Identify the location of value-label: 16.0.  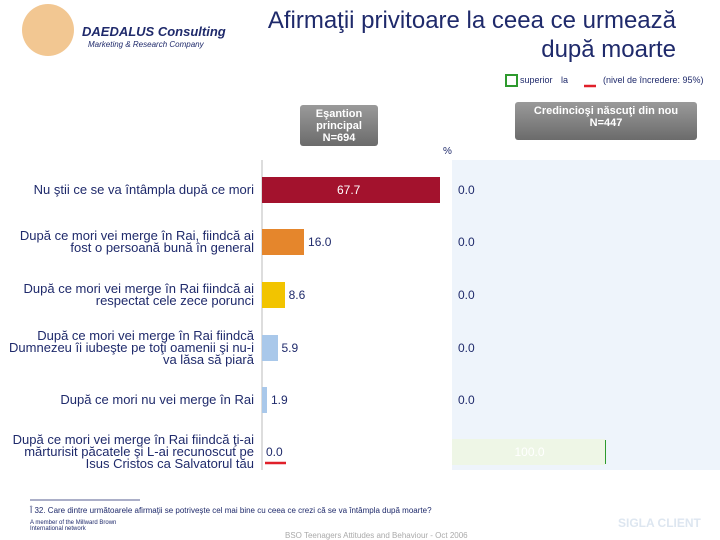
(320, 242).